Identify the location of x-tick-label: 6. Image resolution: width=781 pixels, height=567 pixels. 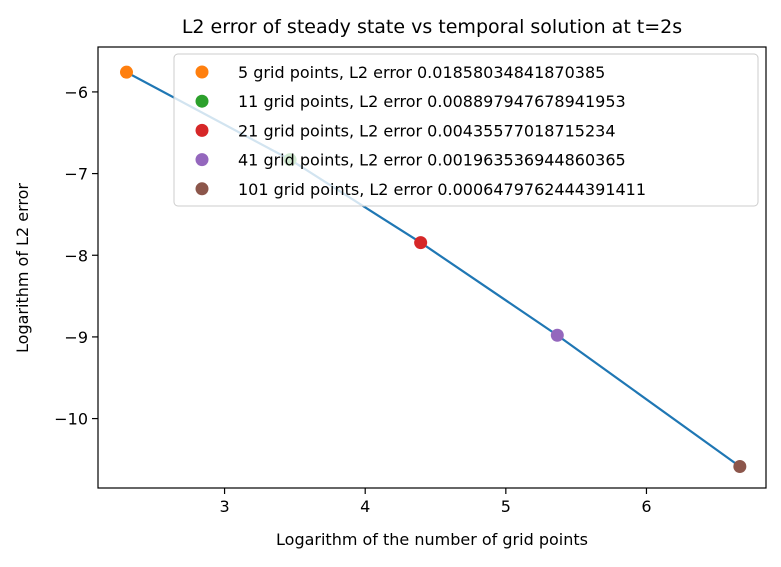
(646, 506).